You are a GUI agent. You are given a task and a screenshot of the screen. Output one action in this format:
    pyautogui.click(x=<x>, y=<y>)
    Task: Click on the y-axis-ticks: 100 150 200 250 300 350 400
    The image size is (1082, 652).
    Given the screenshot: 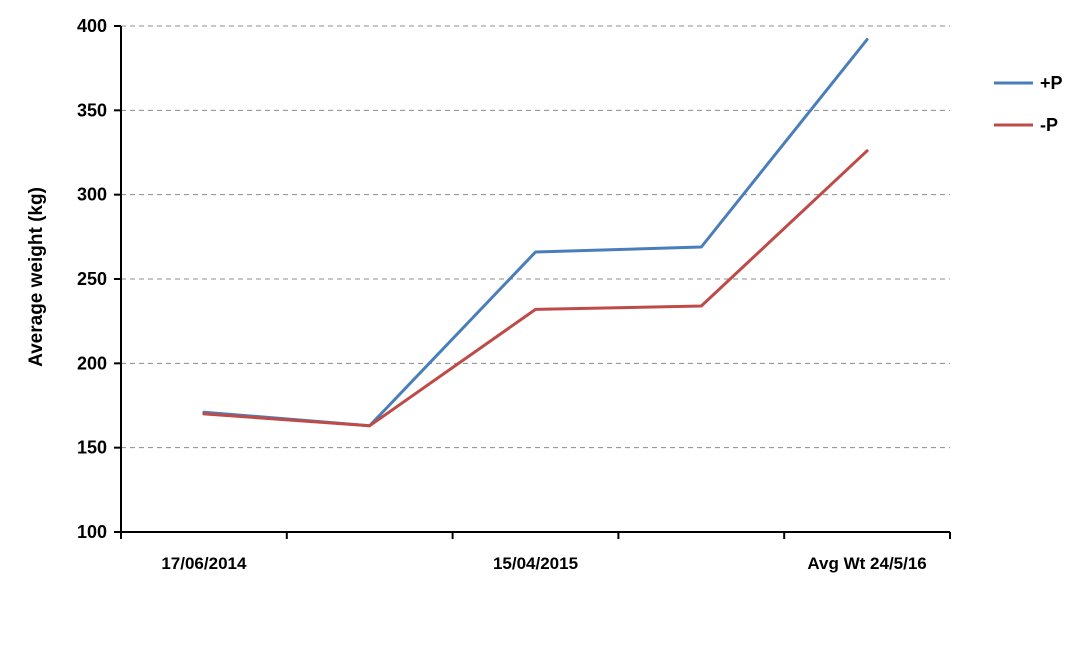 What is the action you would take?
    pyautogui.click(x=99, y=279)
    